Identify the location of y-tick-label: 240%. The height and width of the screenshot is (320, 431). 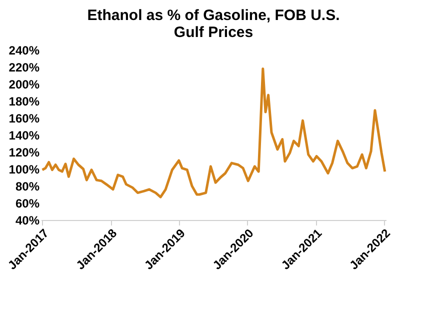
(24, 51).